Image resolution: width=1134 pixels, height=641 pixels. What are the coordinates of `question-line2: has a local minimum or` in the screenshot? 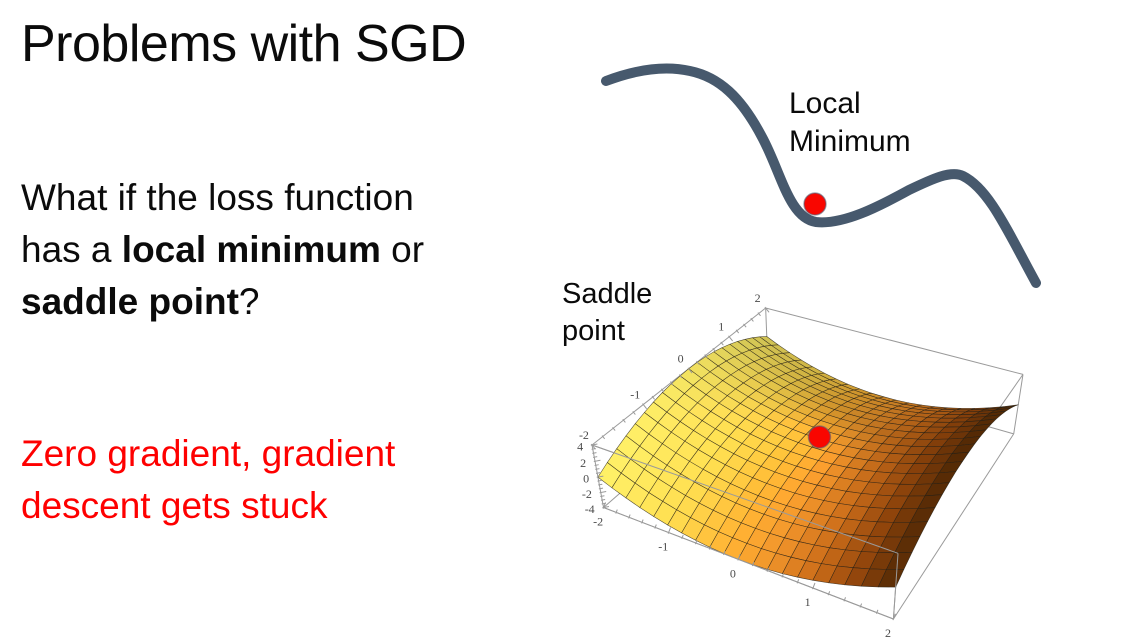 It's located at (223, 249).